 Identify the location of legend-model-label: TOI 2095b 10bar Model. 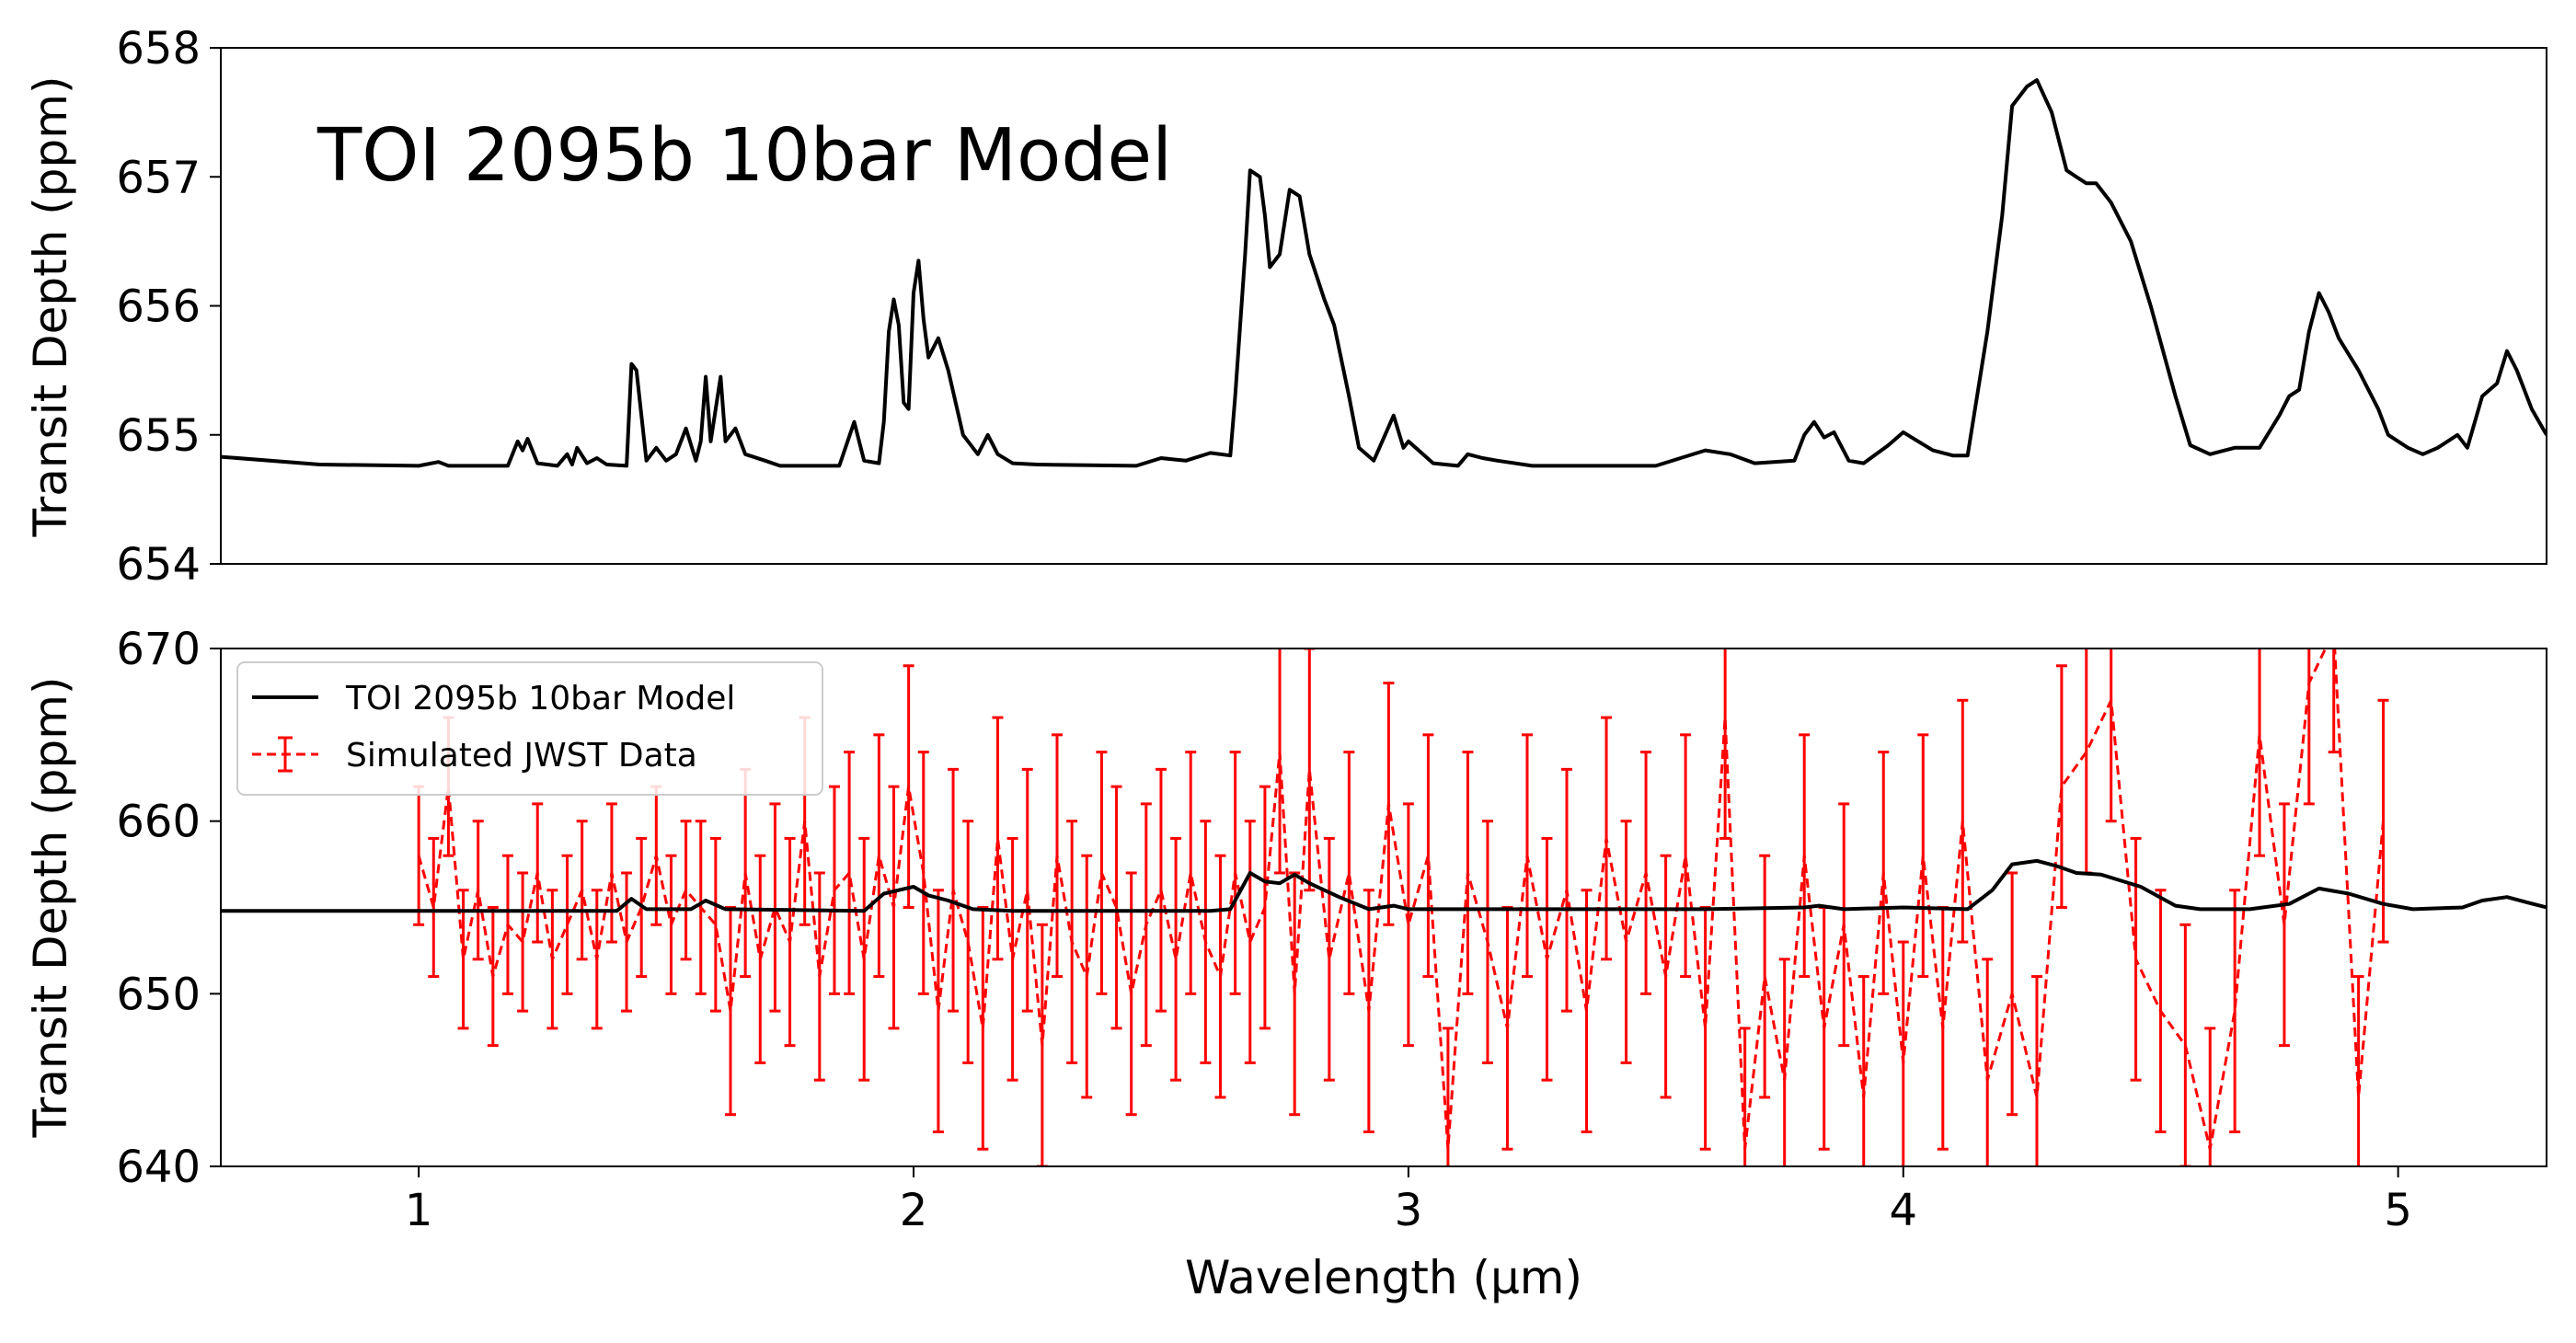
(540, 698).